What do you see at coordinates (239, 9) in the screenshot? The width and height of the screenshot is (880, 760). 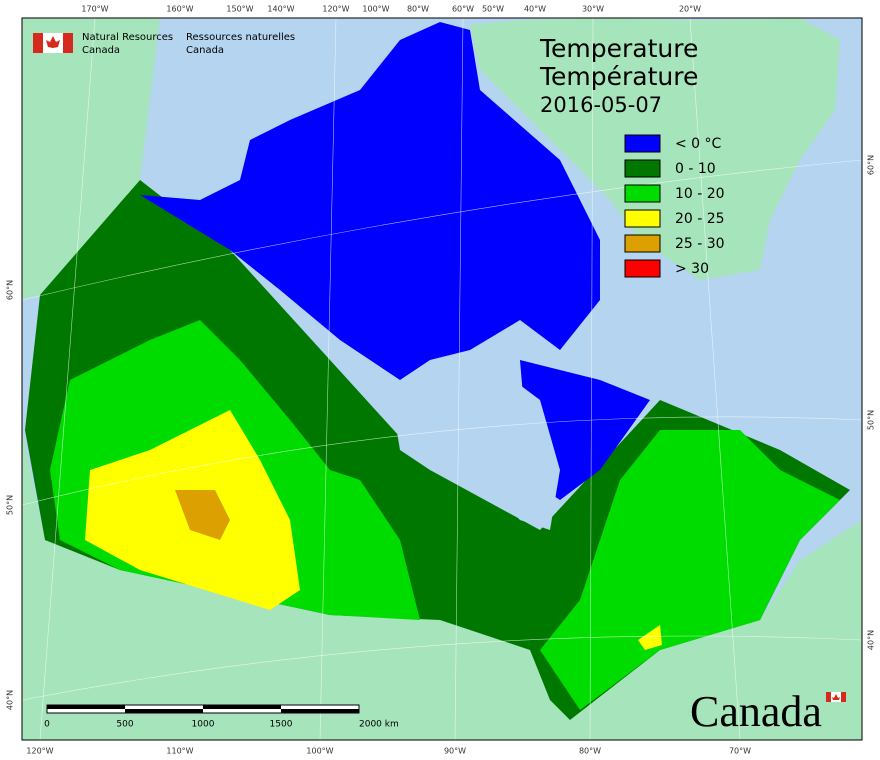 I see `graticule-label: 150°W` at bounding box center [239, 9].